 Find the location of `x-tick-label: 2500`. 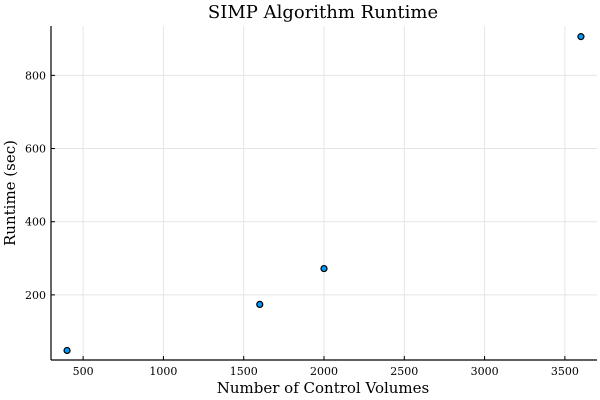

x-tick-label: 2500 is located at coordinates (404, 371).